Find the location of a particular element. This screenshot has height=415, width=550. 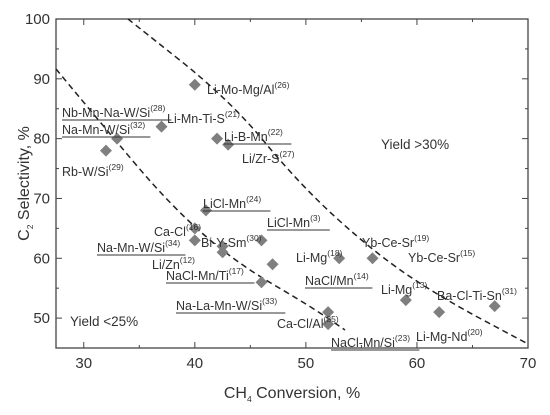

point-label: LiCl-Mn(24) is located at coordinates (237, 203).